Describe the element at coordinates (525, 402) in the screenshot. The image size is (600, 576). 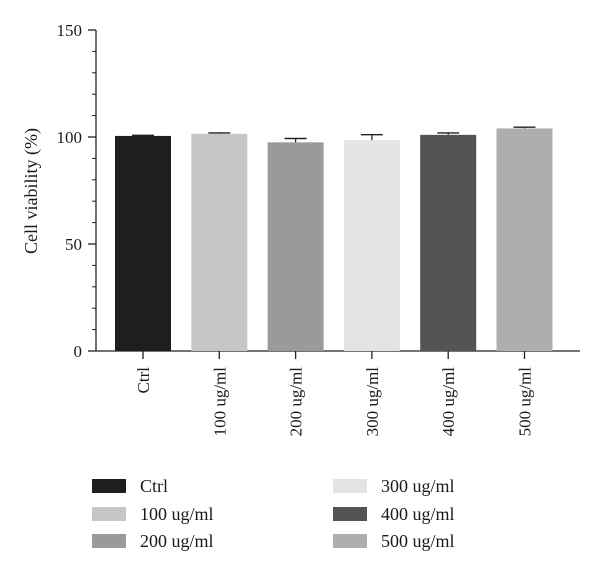
I see `x-tick-label: 500 ug/ml` at that location.